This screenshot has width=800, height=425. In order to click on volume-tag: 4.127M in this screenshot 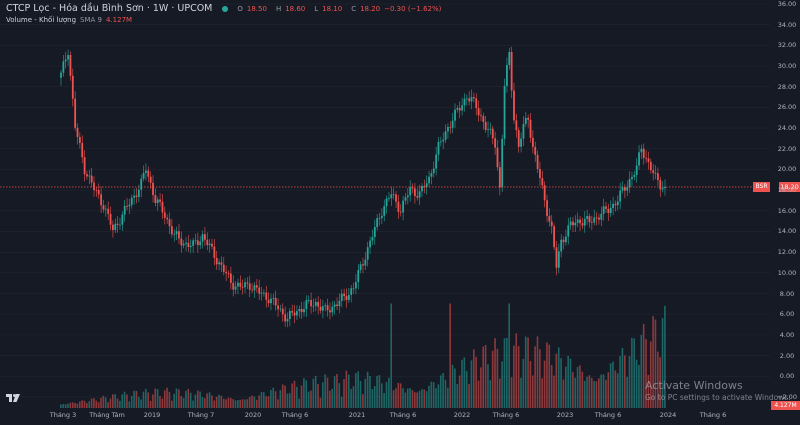, I will do `click(785, 405)`.